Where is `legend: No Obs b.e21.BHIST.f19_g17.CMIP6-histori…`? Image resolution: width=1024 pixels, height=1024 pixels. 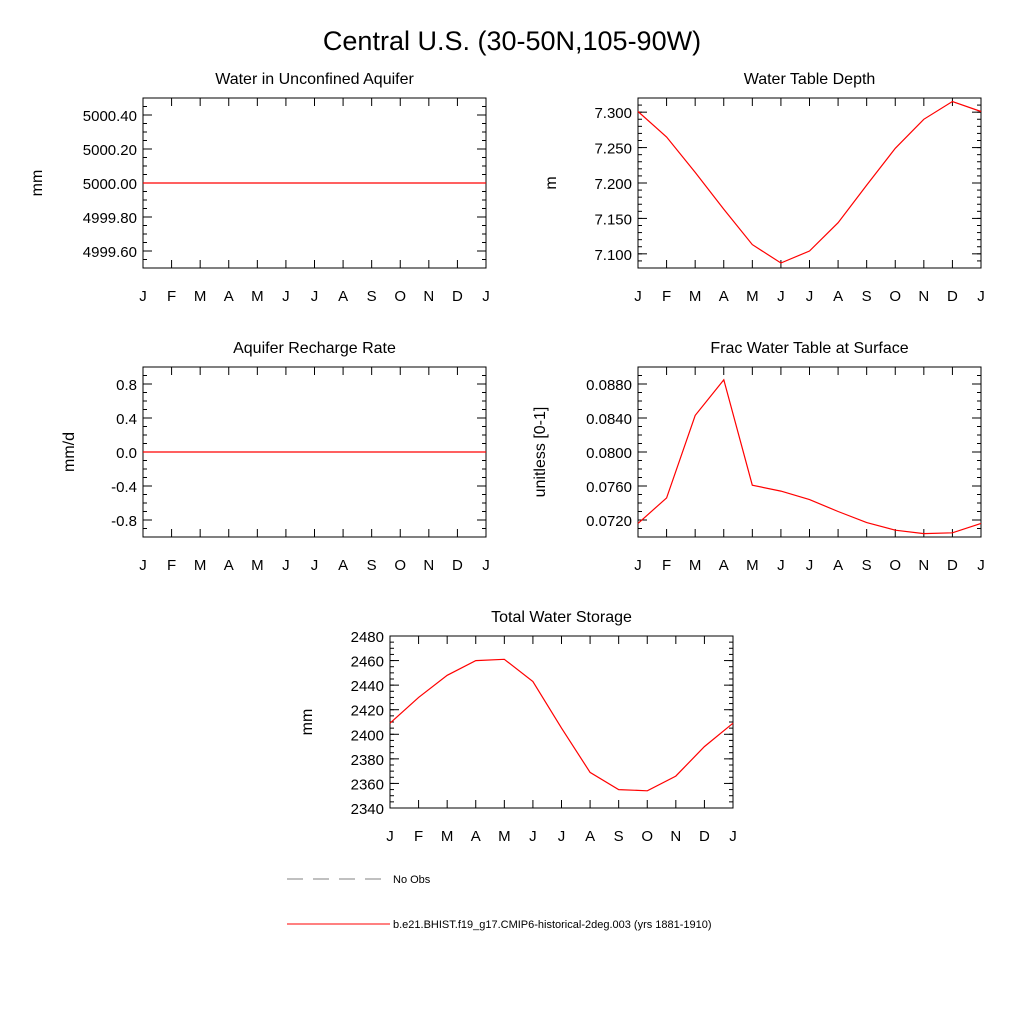 legend: No Obs b.e21.BHIST.f19_g17.CMIP6-histori… is located at coordinates (499, 902).